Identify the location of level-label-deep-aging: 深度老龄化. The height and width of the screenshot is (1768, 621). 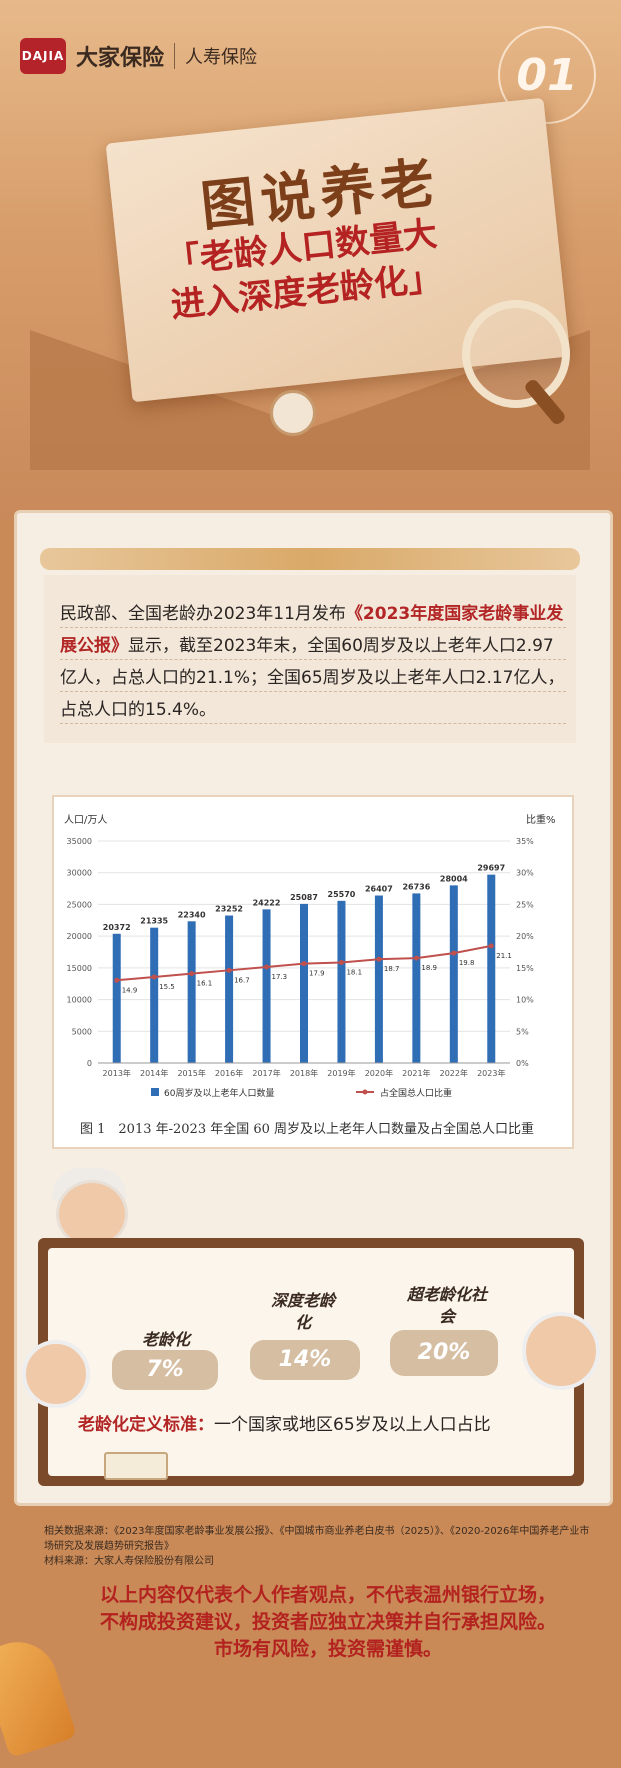
(303, 1312).